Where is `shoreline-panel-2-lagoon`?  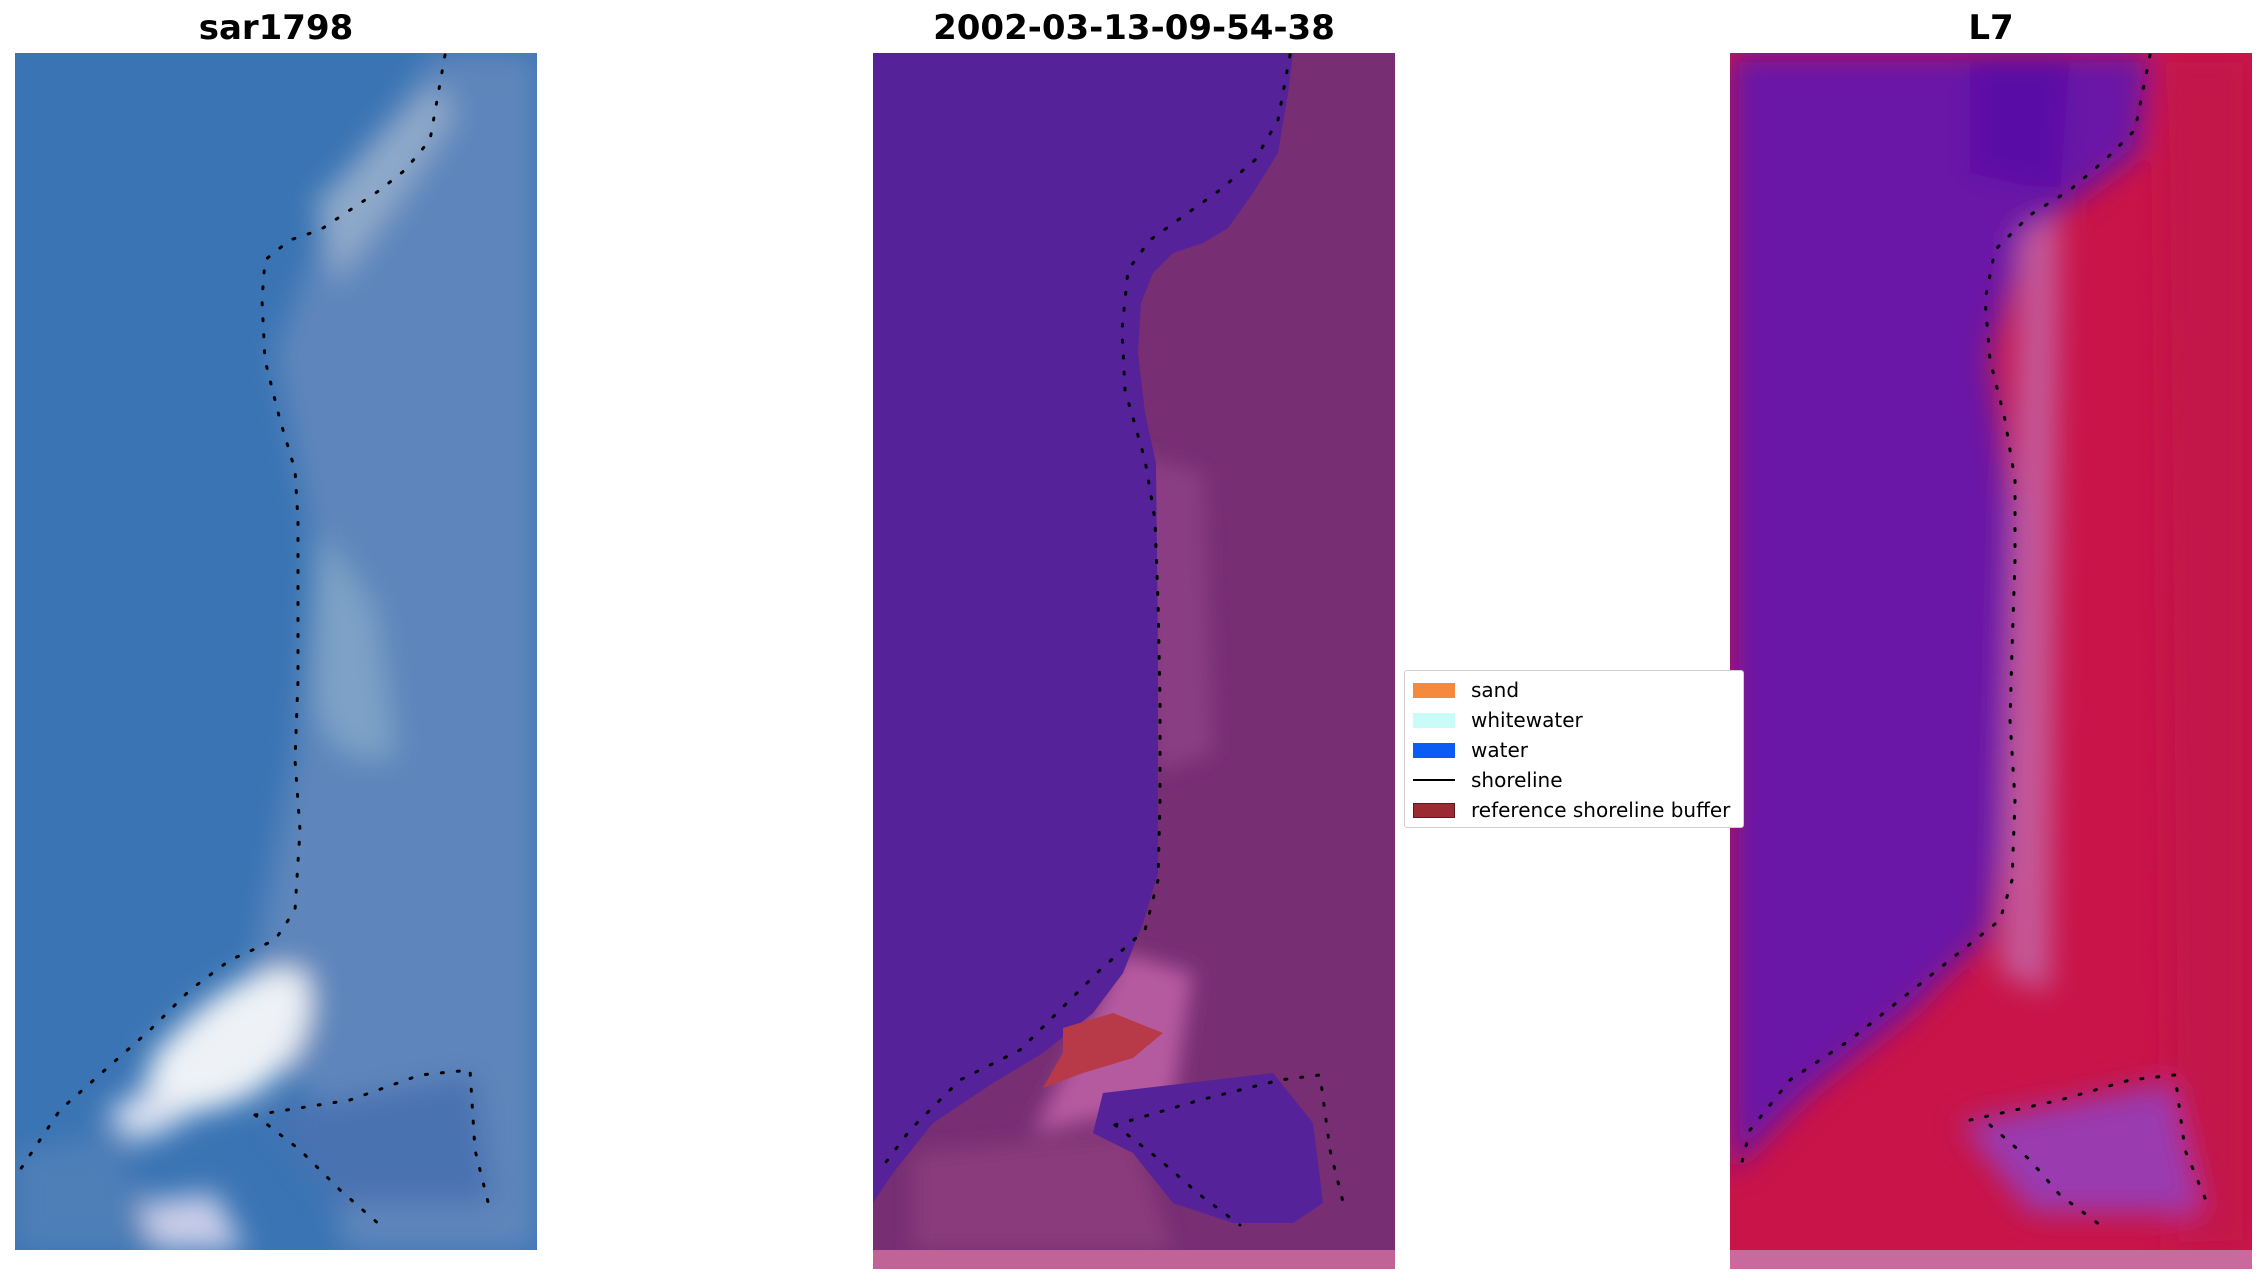 shoreline-panel-2-lagoon is located at coordinates (1230, 1142).